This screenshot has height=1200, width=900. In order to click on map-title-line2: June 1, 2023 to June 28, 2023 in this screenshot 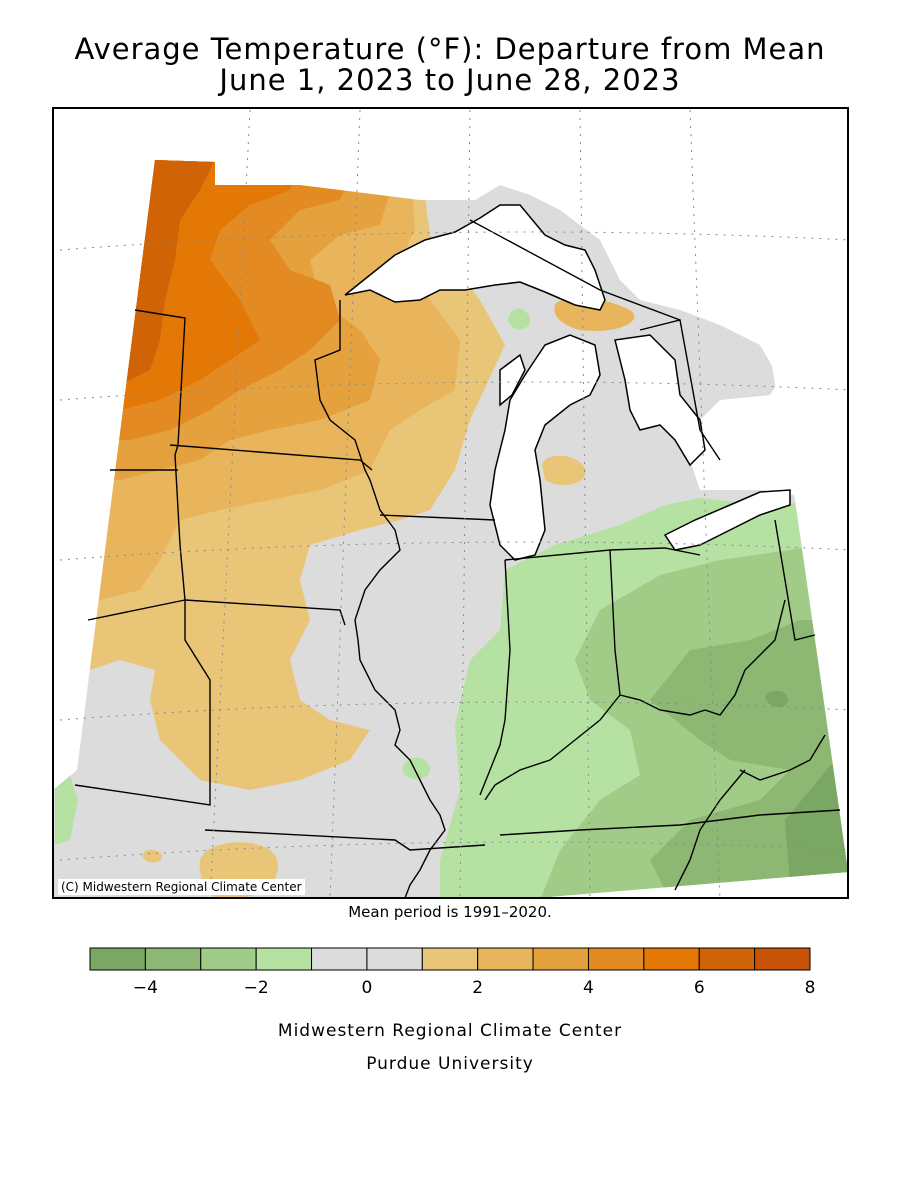, I will do `click(450, 80)`.